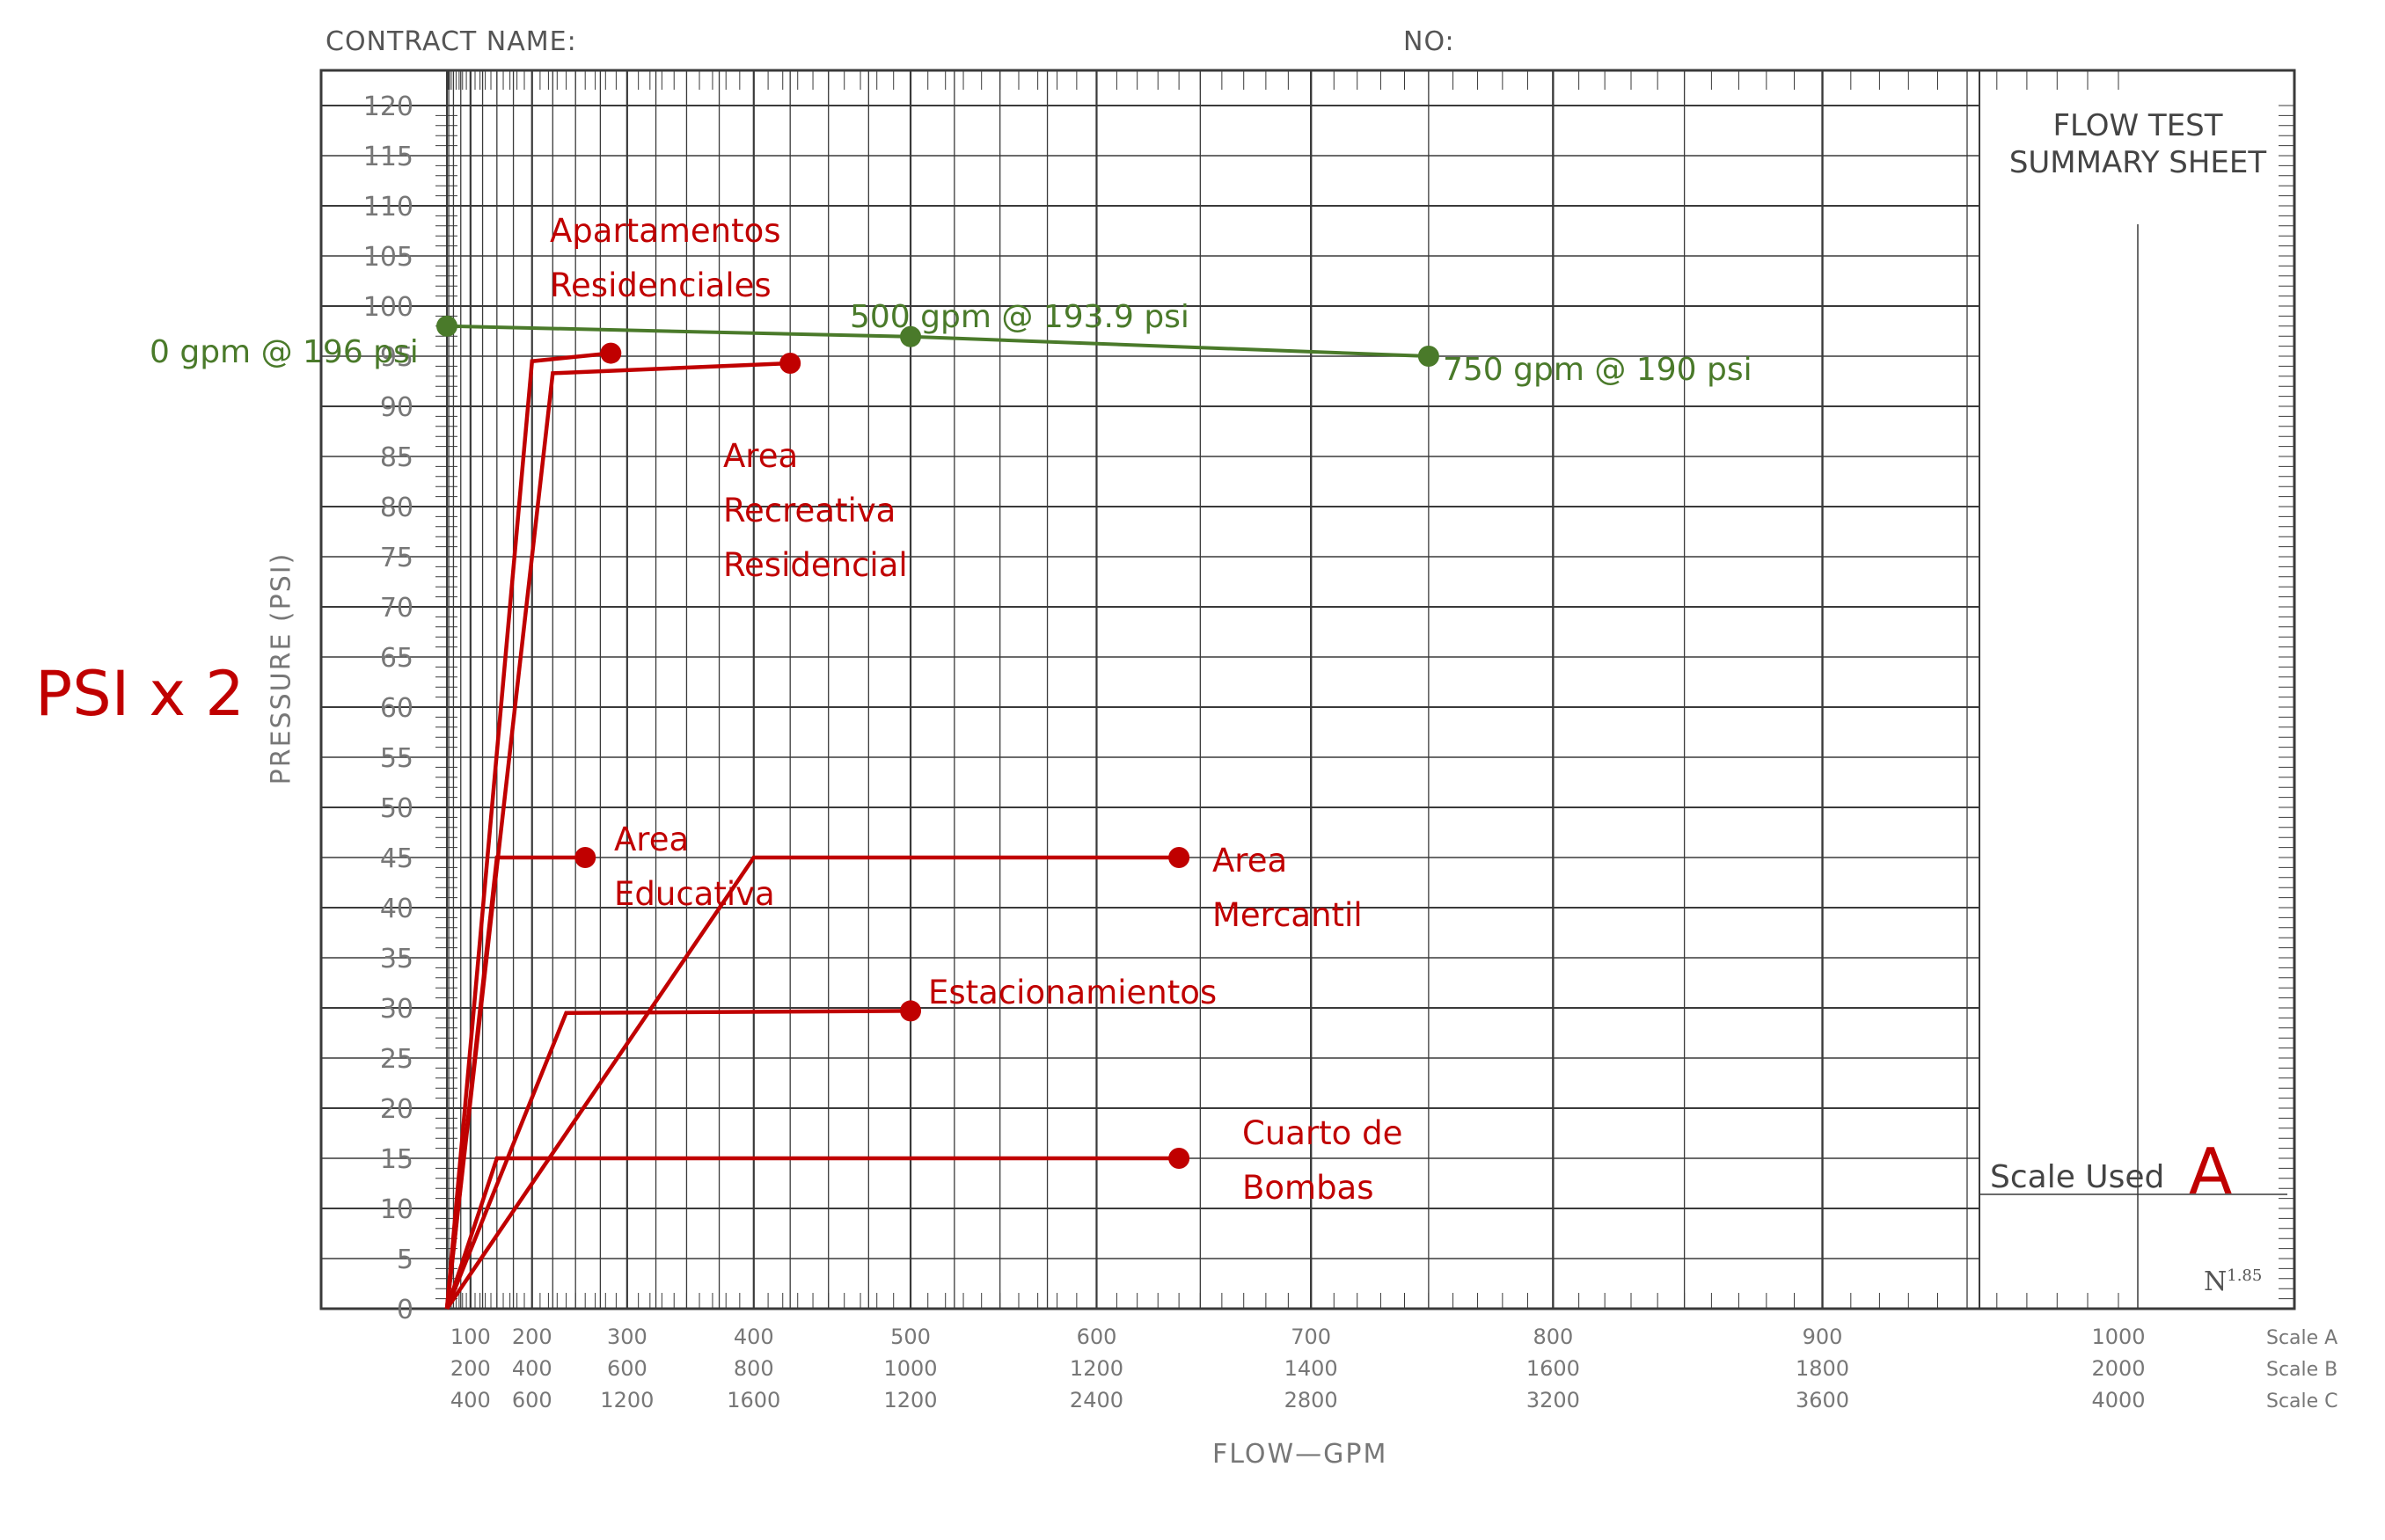  Describe the element at coordinates (665, 286) in the screenshot. I see `label-apartamentos-l2: Residenciales` at that location.